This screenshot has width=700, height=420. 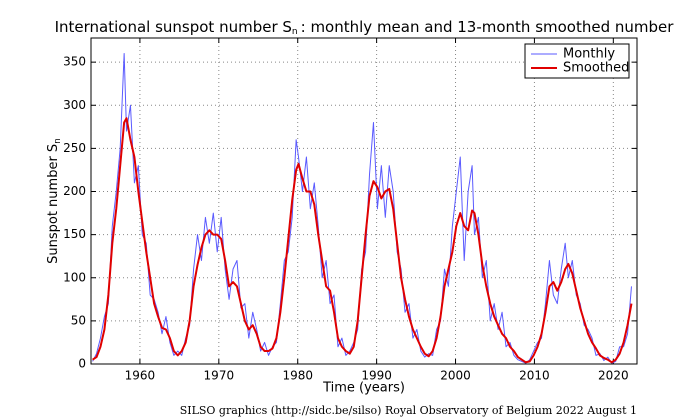 I want to click on y-tick-label: 250, so click(x=74, y=148).